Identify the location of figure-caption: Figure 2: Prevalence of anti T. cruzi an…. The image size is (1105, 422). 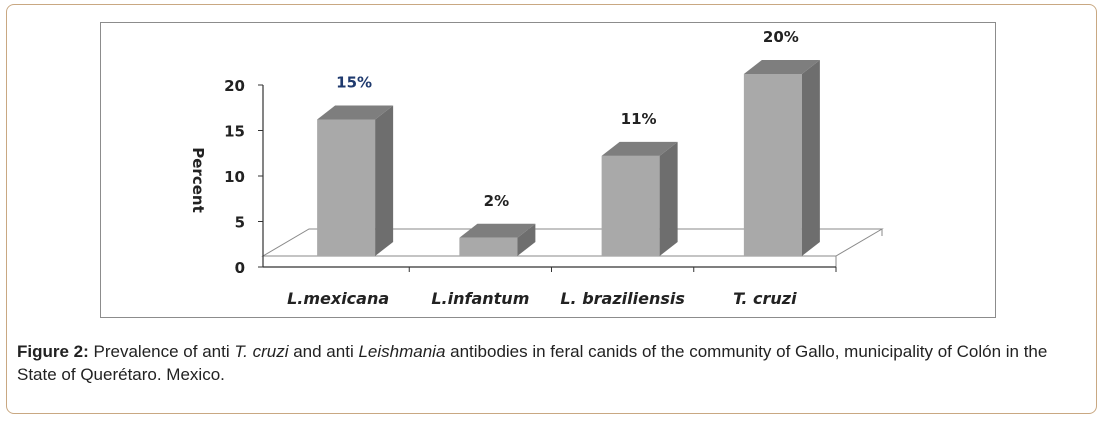
(552, 363).